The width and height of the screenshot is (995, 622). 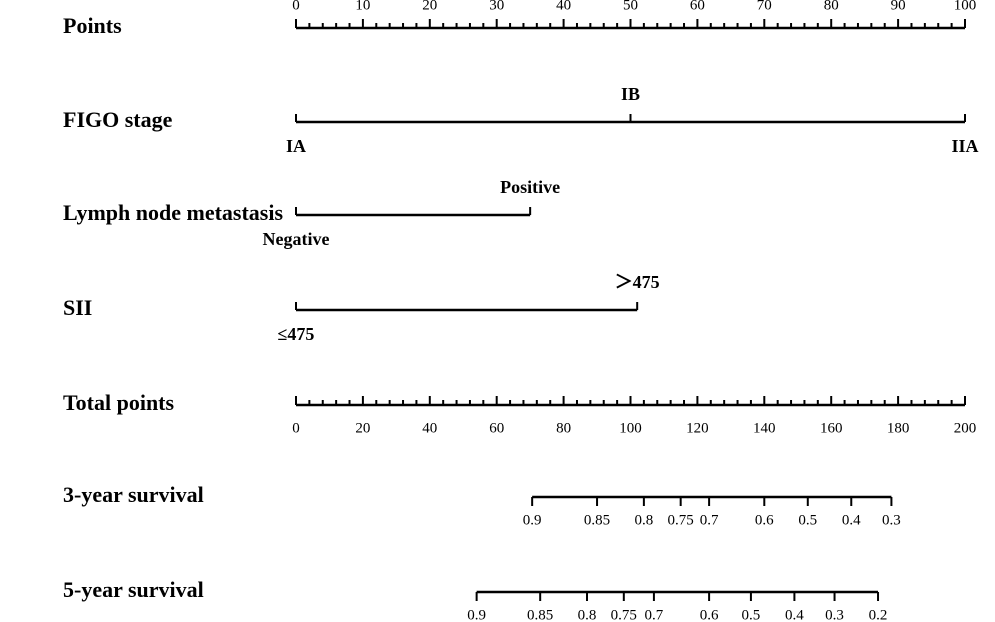 What do you see at coordinates (133, 494) in the screenshot?
I see `row-label: 3-year survival` at bounding box center [133, 494].